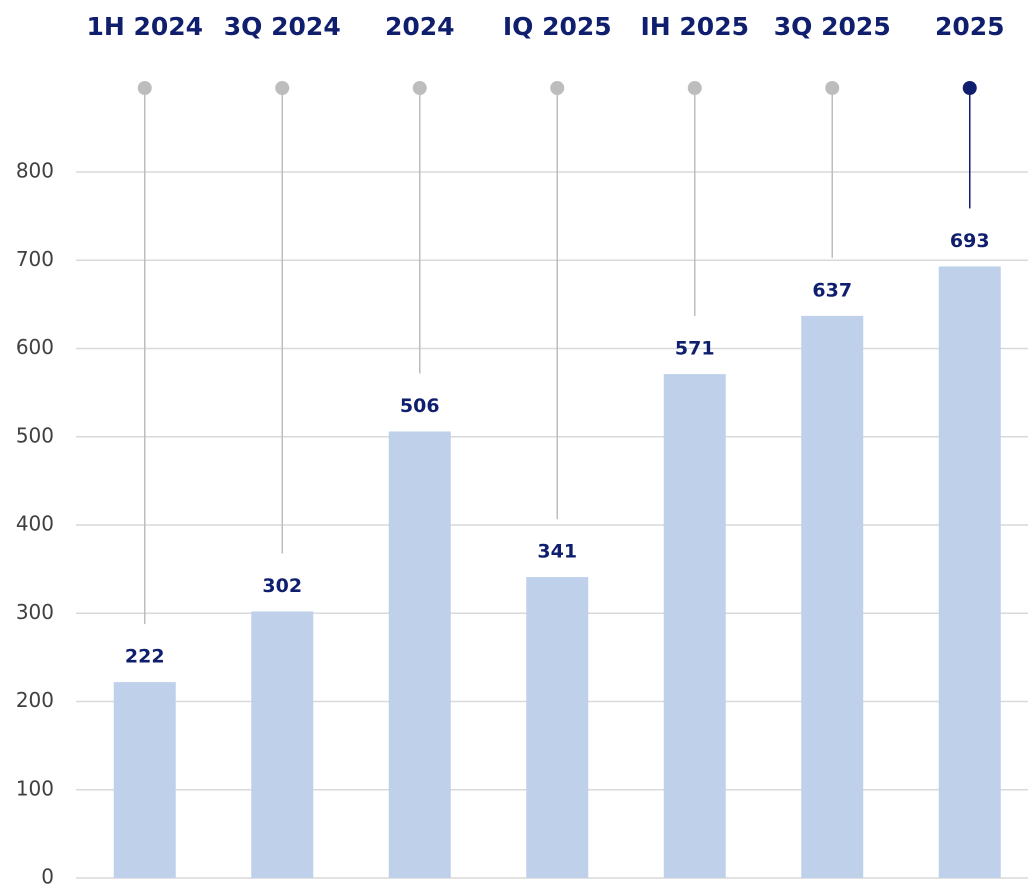 The height and width of the screenshot is (884, 1028). What do you see at coordinates (282, 26) in the screenshot?
I see `category-label: 3Q 2024` at bounding box center [282, 26].